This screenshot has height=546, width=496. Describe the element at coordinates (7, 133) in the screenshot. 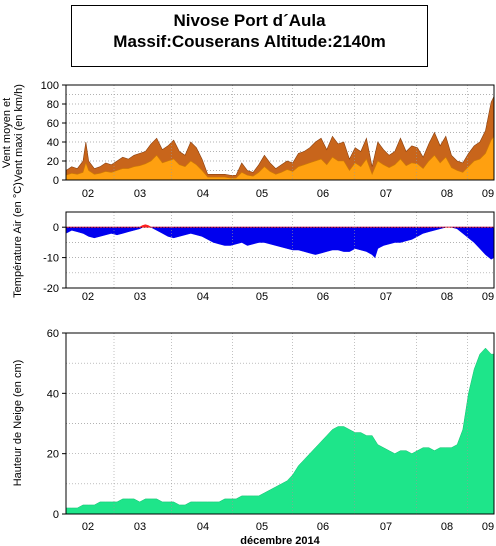

I see `y-axis-label: Vent moyen et` at that location.